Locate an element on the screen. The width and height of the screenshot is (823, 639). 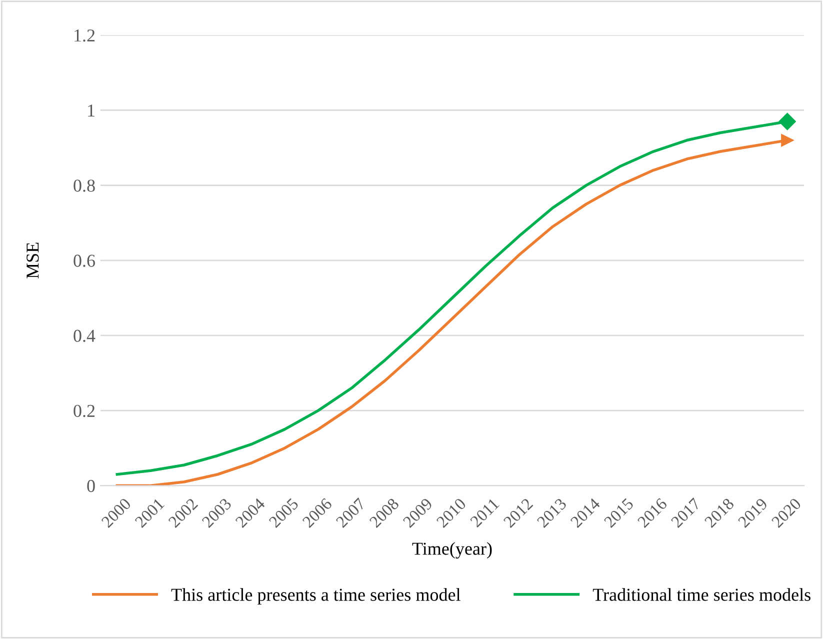
y-tick-label: 0.4 is located at coordinates (85, 336).